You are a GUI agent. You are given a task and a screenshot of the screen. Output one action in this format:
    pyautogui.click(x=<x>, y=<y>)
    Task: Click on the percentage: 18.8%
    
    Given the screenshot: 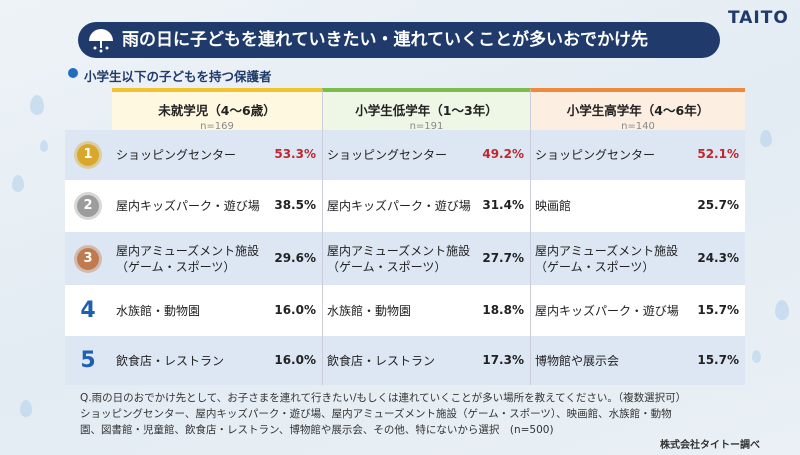 What is the action you would take?
    pyautogui.click(x=503, y=309)
    